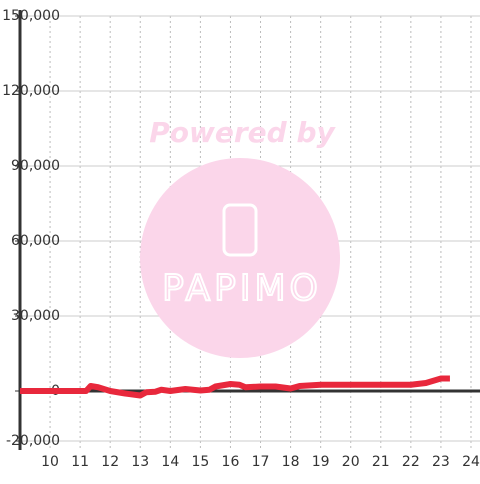 This screenshot has width=480, height=484. I want to click on y-tick-label: -20,000, so click(33, 441).